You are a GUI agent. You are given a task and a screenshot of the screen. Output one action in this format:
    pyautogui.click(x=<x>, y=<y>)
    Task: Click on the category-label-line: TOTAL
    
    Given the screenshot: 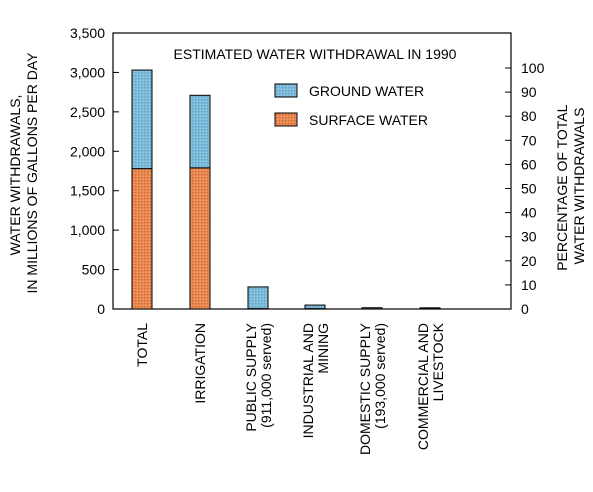 What is the action you would take?
    pyautogui.click(x=142, y=345)
    